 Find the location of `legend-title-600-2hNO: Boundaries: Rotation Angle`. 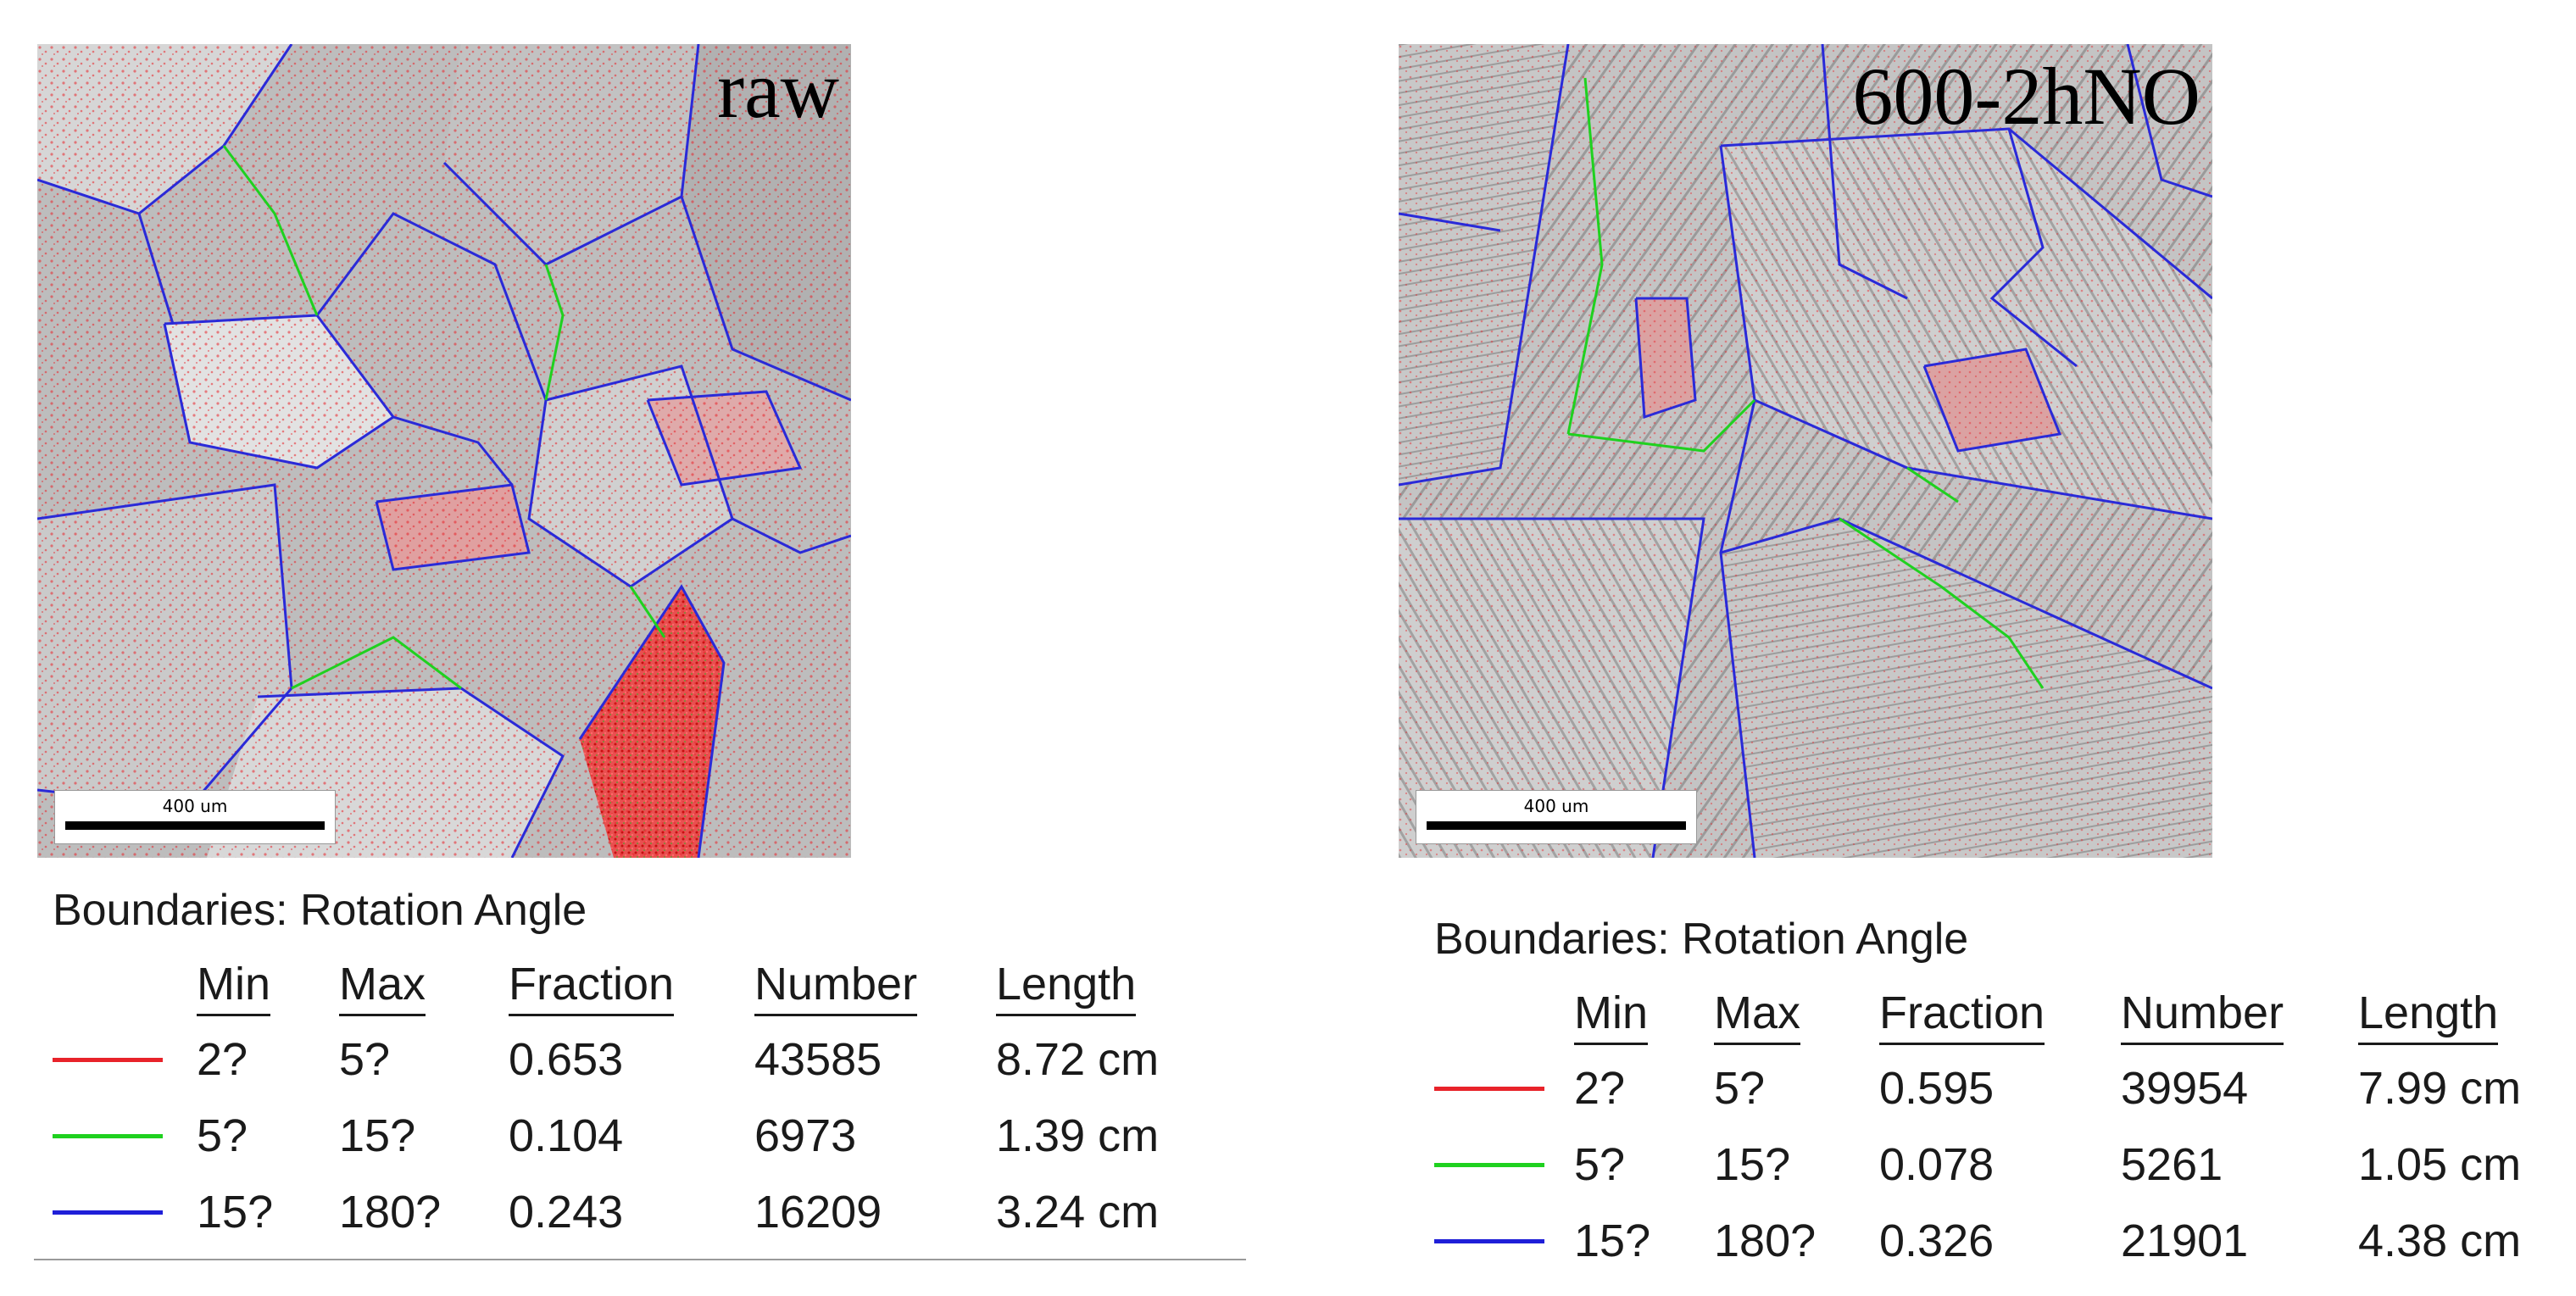

legend-title-600-2hNO: Boundaries: Rotation Angle is located at coordinates (1701, 939).